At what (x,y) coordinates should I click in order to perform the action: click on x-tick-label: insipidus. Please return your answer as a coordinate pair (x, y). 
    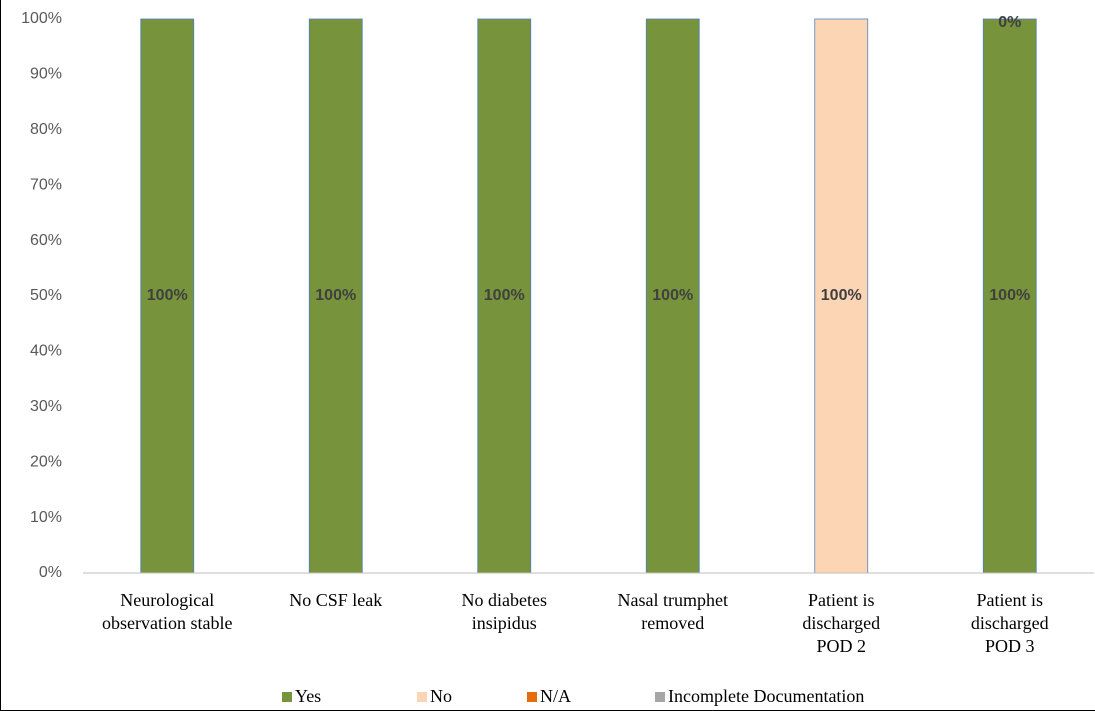
    Looking at the image, I should click on (504, 623).